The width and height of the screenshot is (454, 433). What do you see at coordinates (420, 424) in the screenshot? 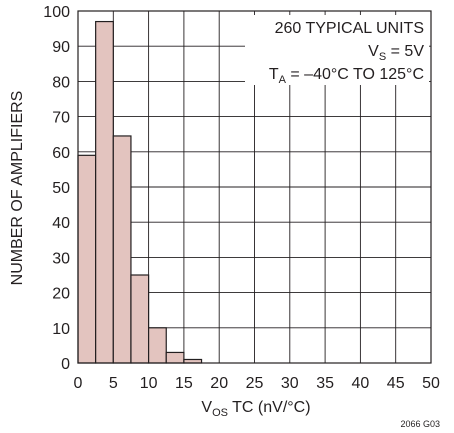
I see `figure-id: 2066 G03` at bounding box center [420, 424].